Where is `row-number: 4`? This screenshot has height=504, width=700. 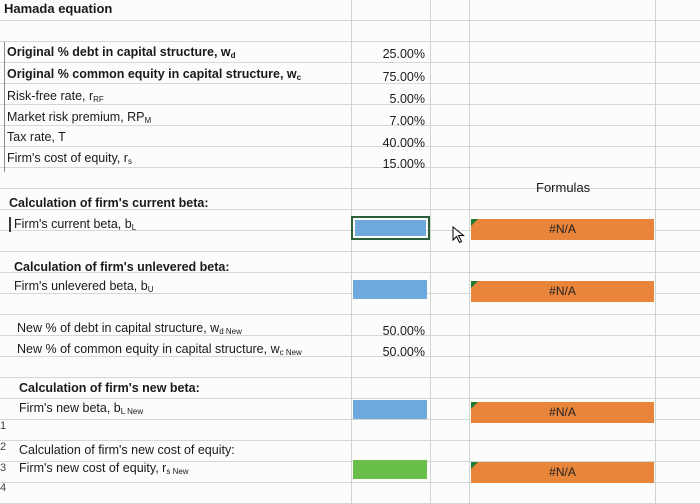
row-number: 4 is located at coordinates (3, 488).